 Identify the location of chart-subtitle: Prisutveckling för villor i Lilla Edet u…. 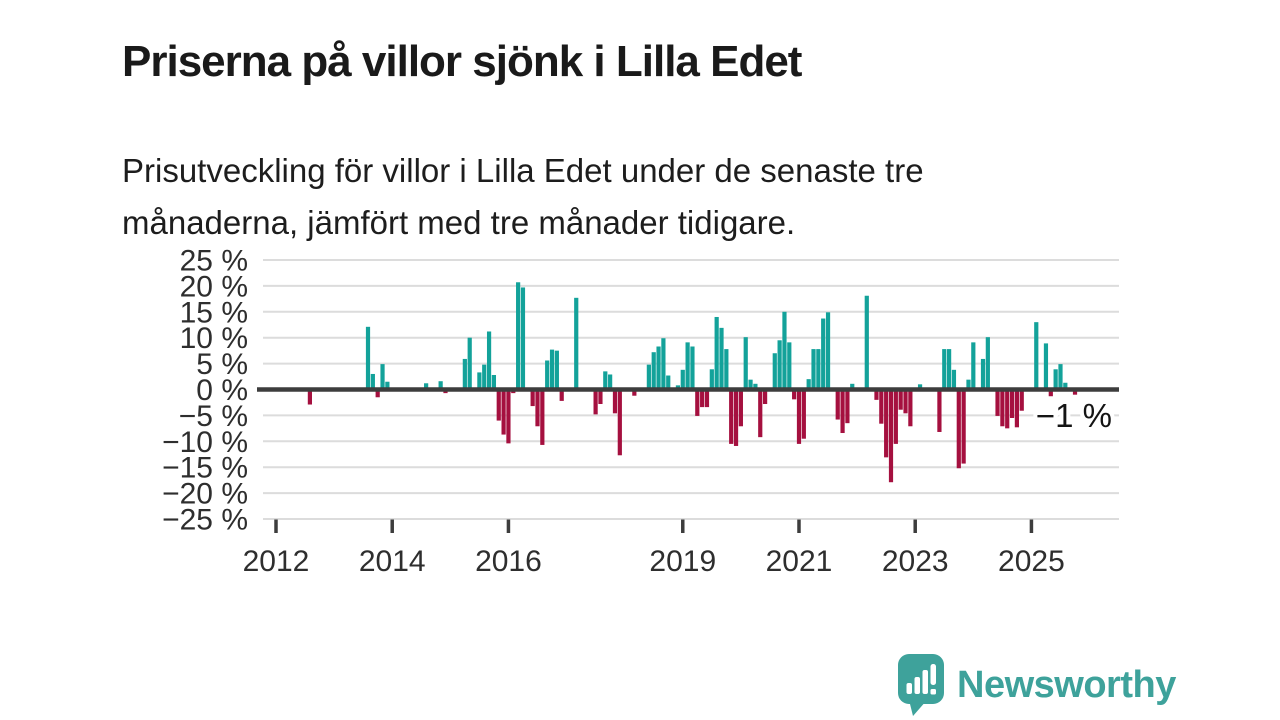
(523, 196).